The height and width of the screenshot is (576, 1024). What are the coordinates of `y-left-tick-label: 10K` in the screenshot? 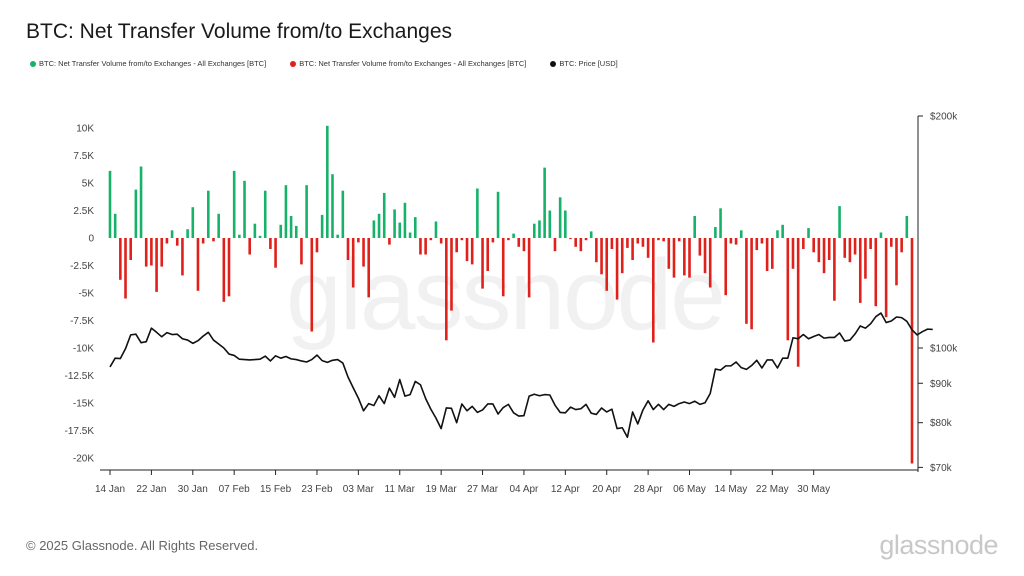 It's located at (85, 129).